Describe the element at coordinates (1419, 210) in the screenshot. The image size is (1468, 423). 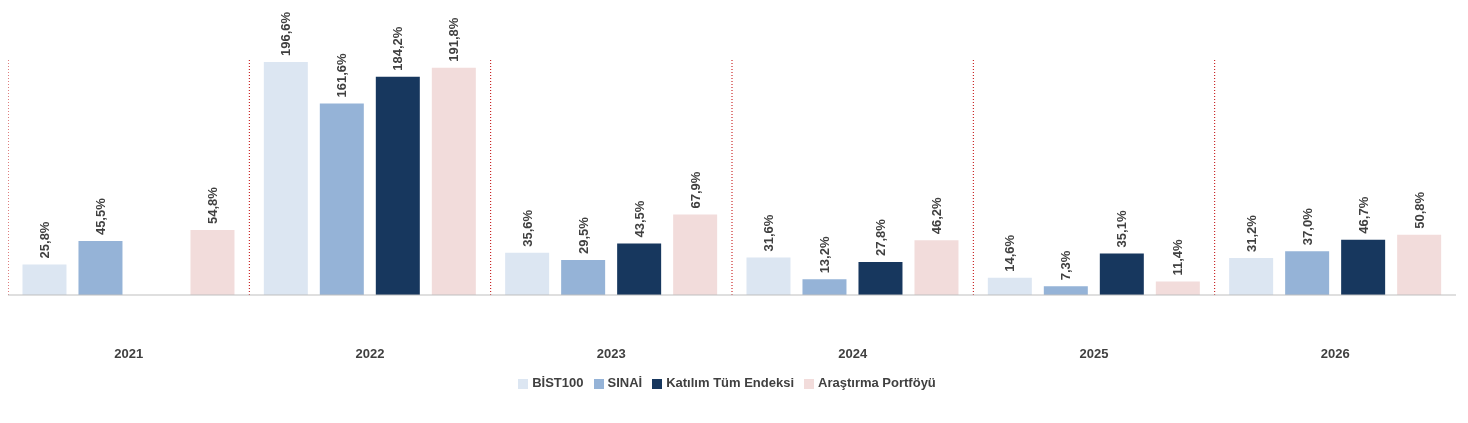
I see `data-label: 50,8%` at that location.